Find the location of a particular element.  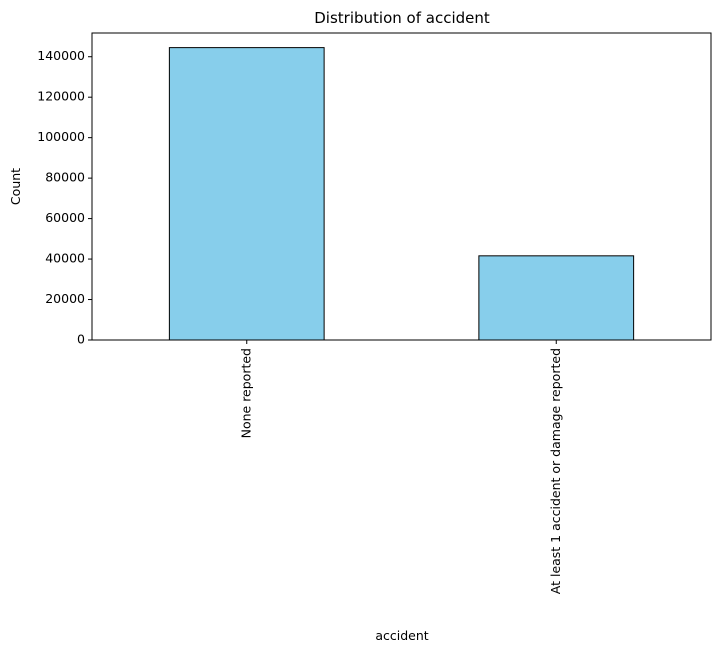

x-tick-label-2: At least 1 accident or damage reported is located at coordinates (555, 471).